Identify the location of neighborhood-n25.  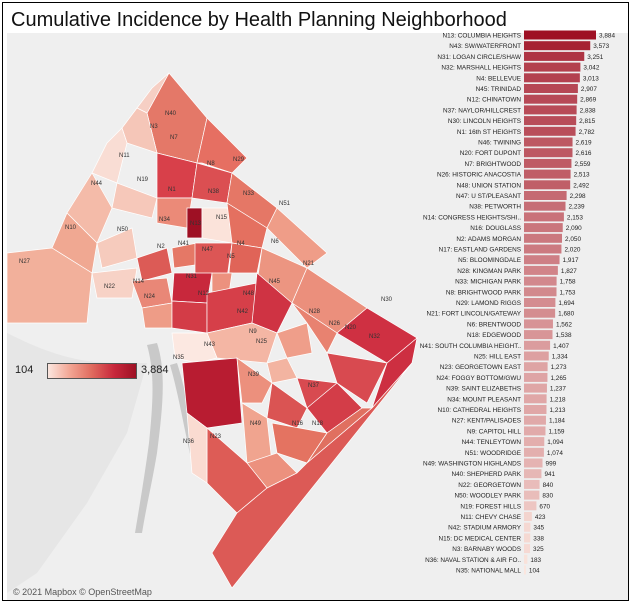
(294, 340).